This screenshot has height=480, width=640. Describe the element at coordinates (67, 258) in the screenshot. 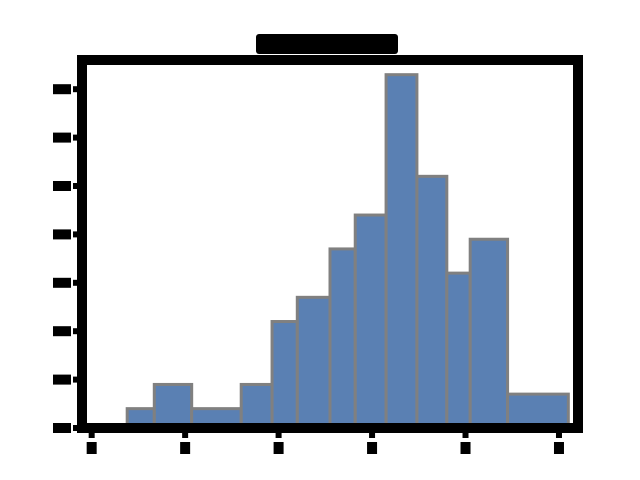

I see `y-axis-ticks` at that location.